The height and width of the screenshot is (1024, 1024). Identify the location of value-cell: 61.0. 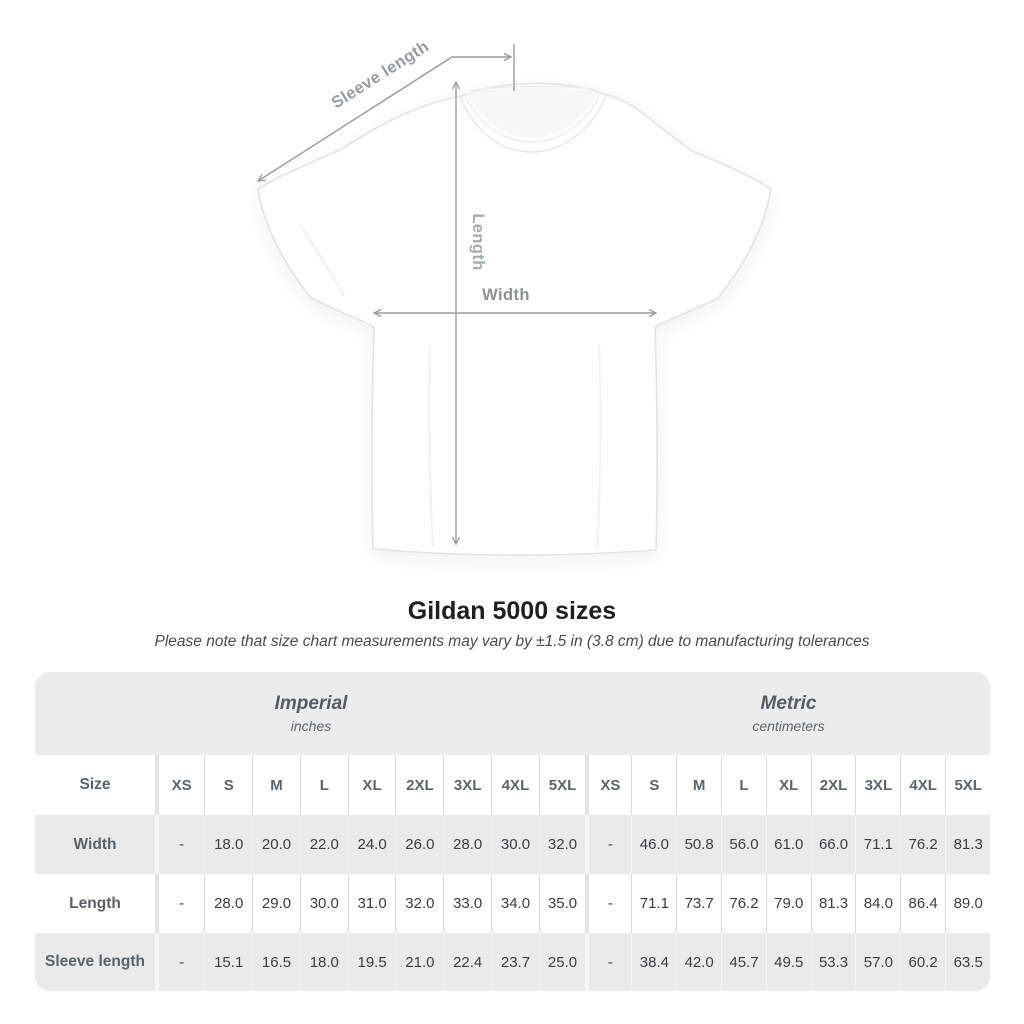
(788, 844).